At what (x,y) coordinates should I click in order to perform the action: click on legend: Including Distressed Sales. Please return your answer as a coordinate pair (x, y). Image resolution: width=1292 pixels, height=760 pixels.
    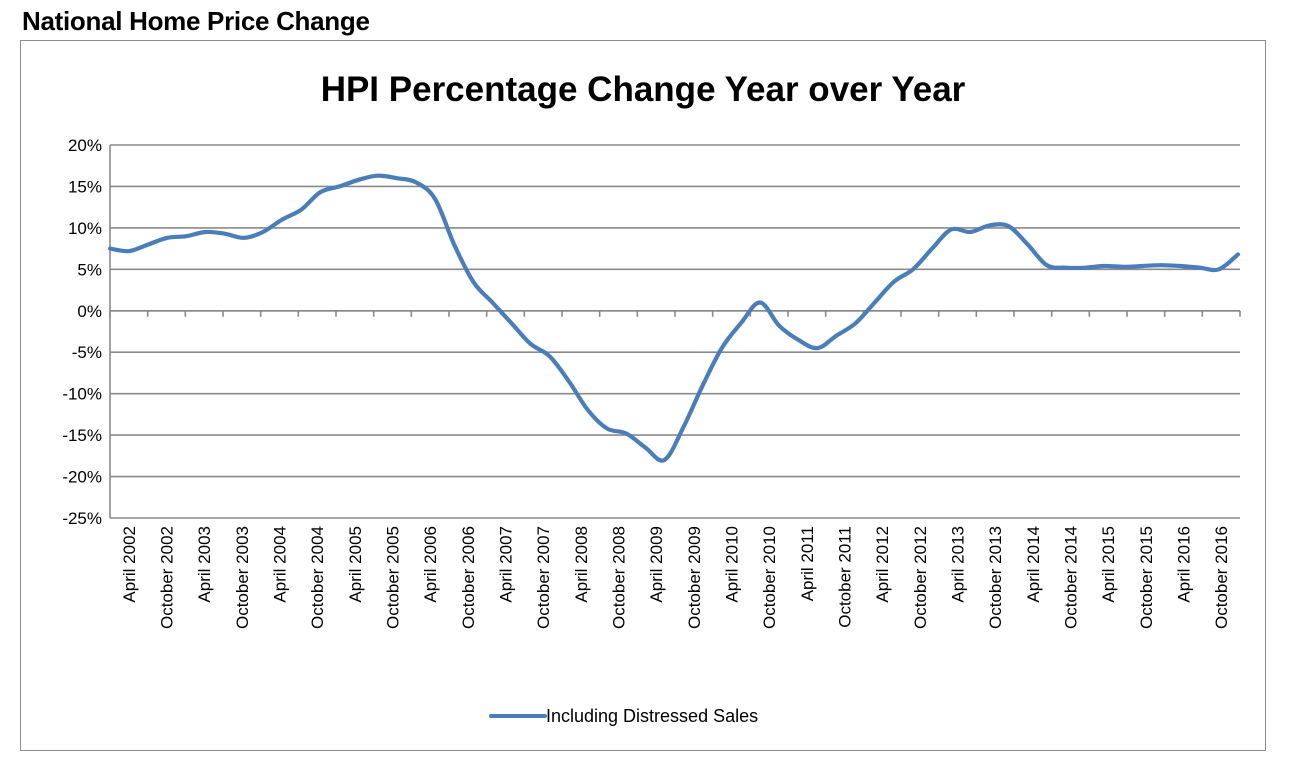
    Looking at the image, I should click on (623, 716).